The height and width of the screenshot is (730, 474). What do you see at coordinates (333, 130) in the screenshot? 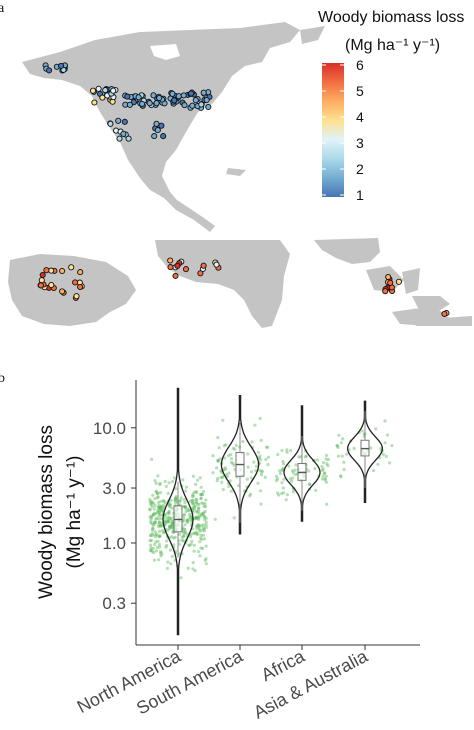
I see `legend-colorbar` at bounding box center [333, 130].